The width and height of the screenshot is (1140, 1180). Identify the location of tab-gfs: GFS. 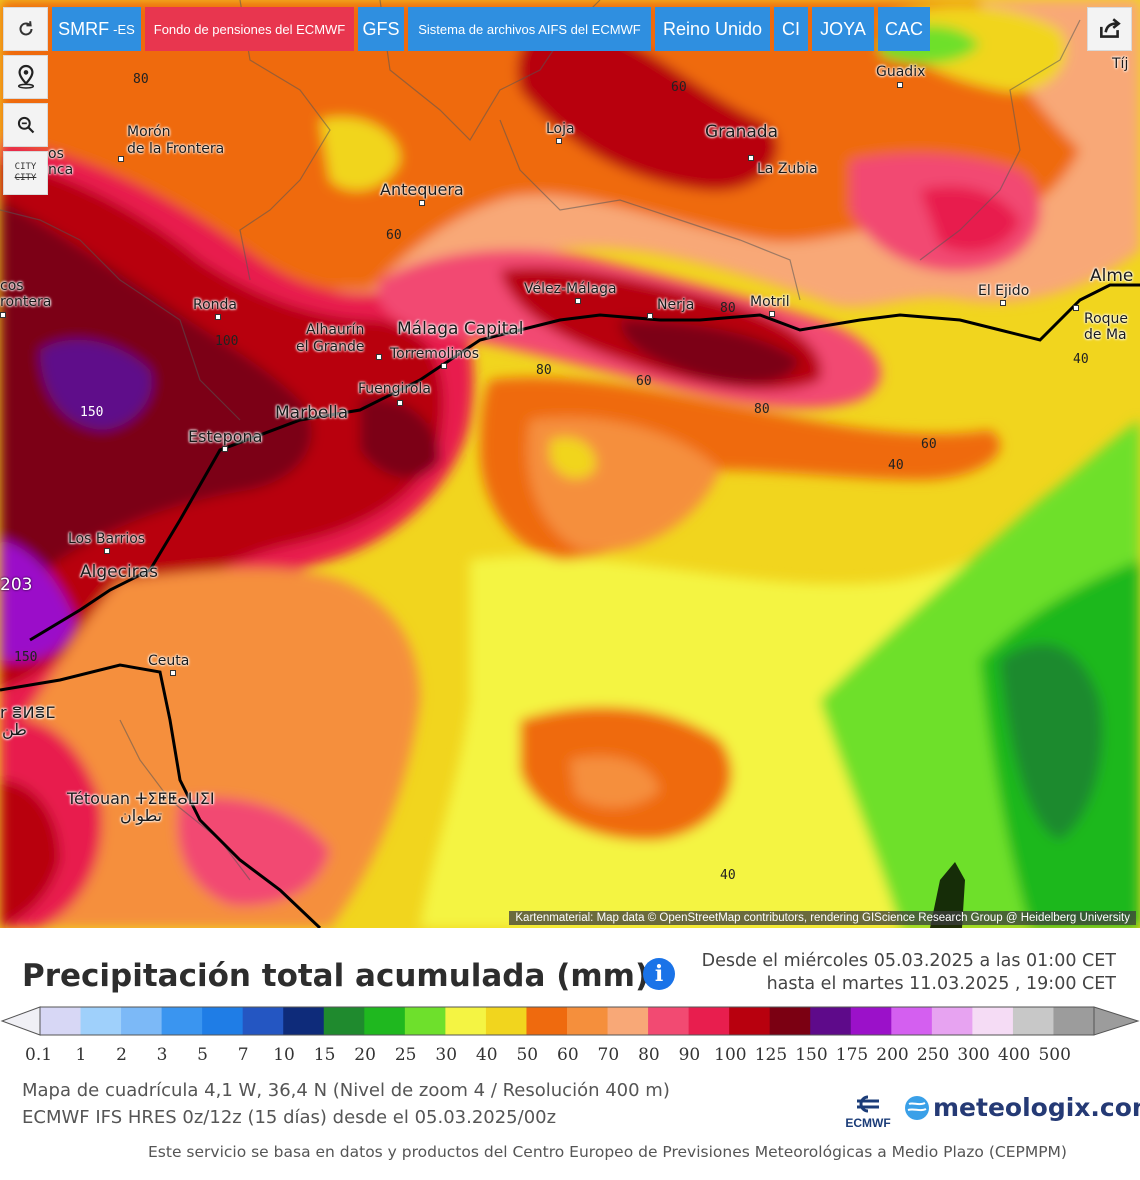
(381, 29).